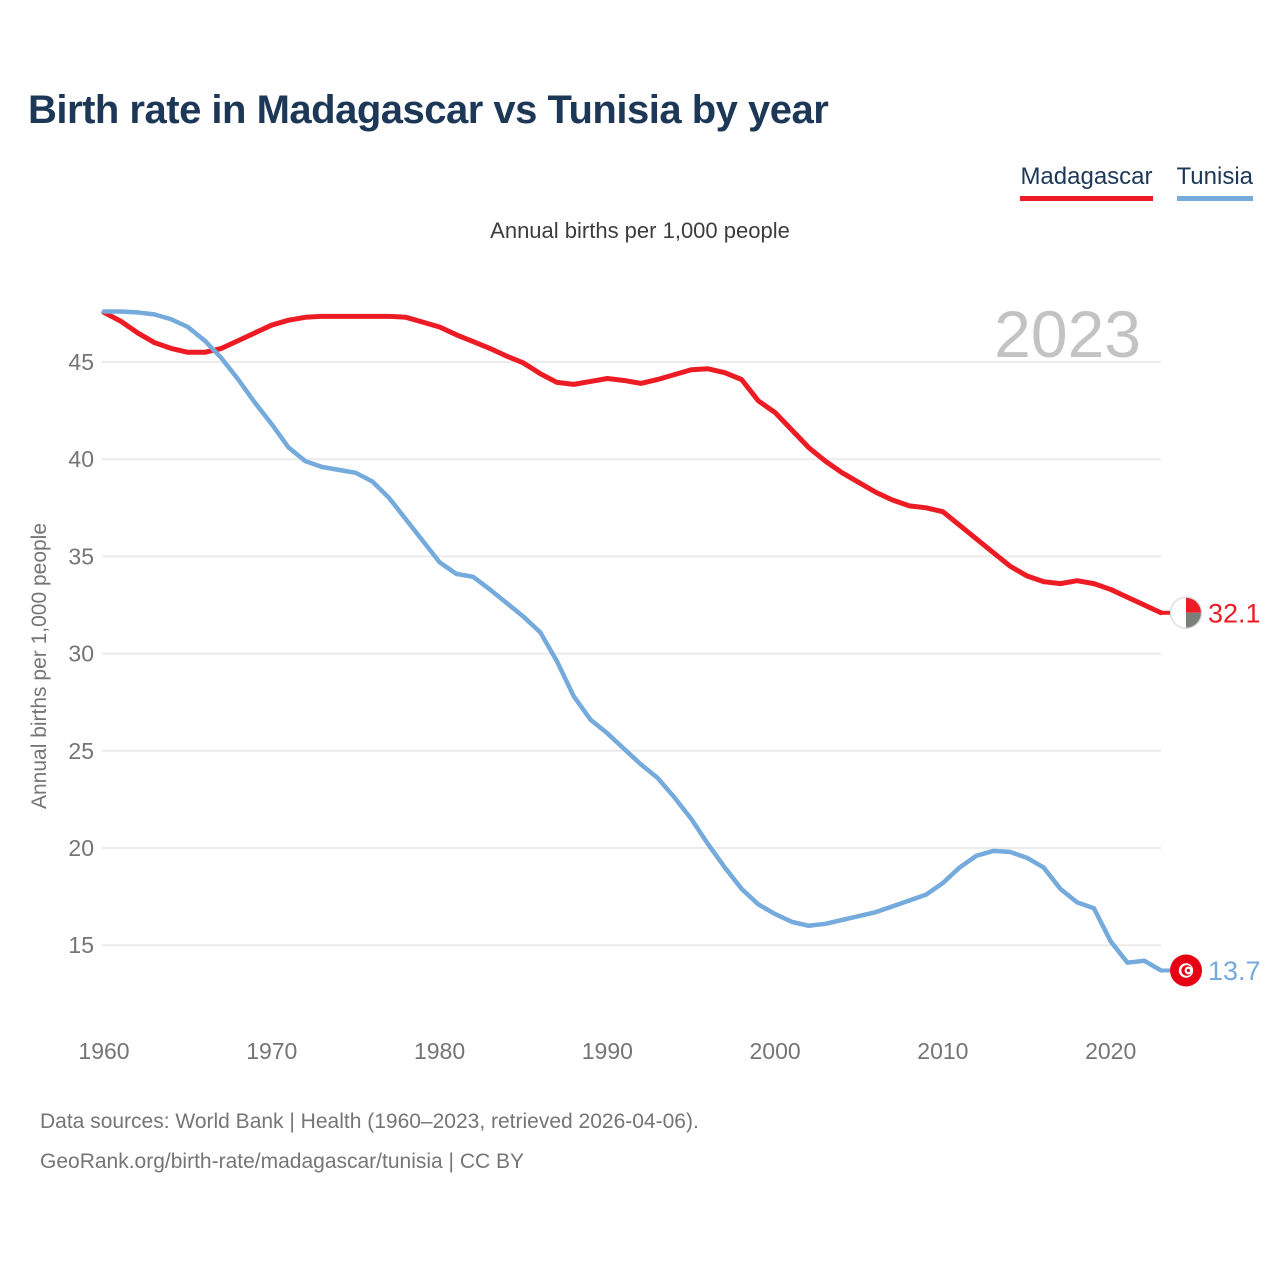  I want to click on x-tick-label: 2020, so click(1110, 1051).